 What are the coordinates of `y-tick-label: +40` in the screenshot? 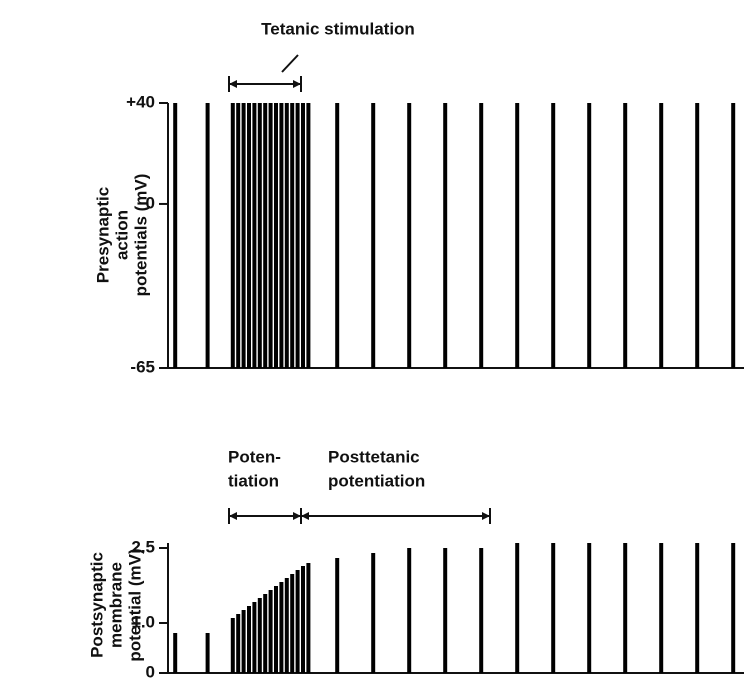 It's located at (140, 101).